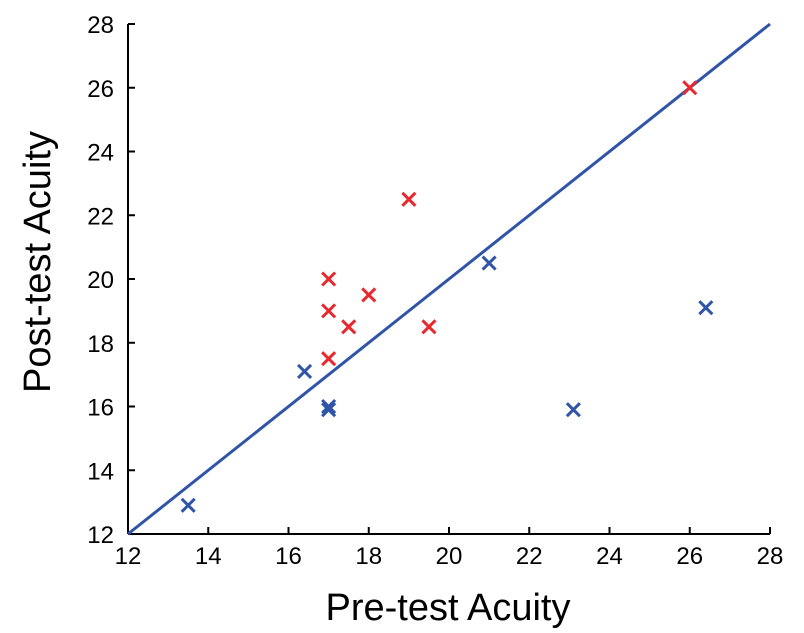 The height and width of the screenshot is (633, 804). What do you see at coordinates (100, 216) in the screenshot?
I see `y-tick-label: 22` at bounding box center [100, 216].